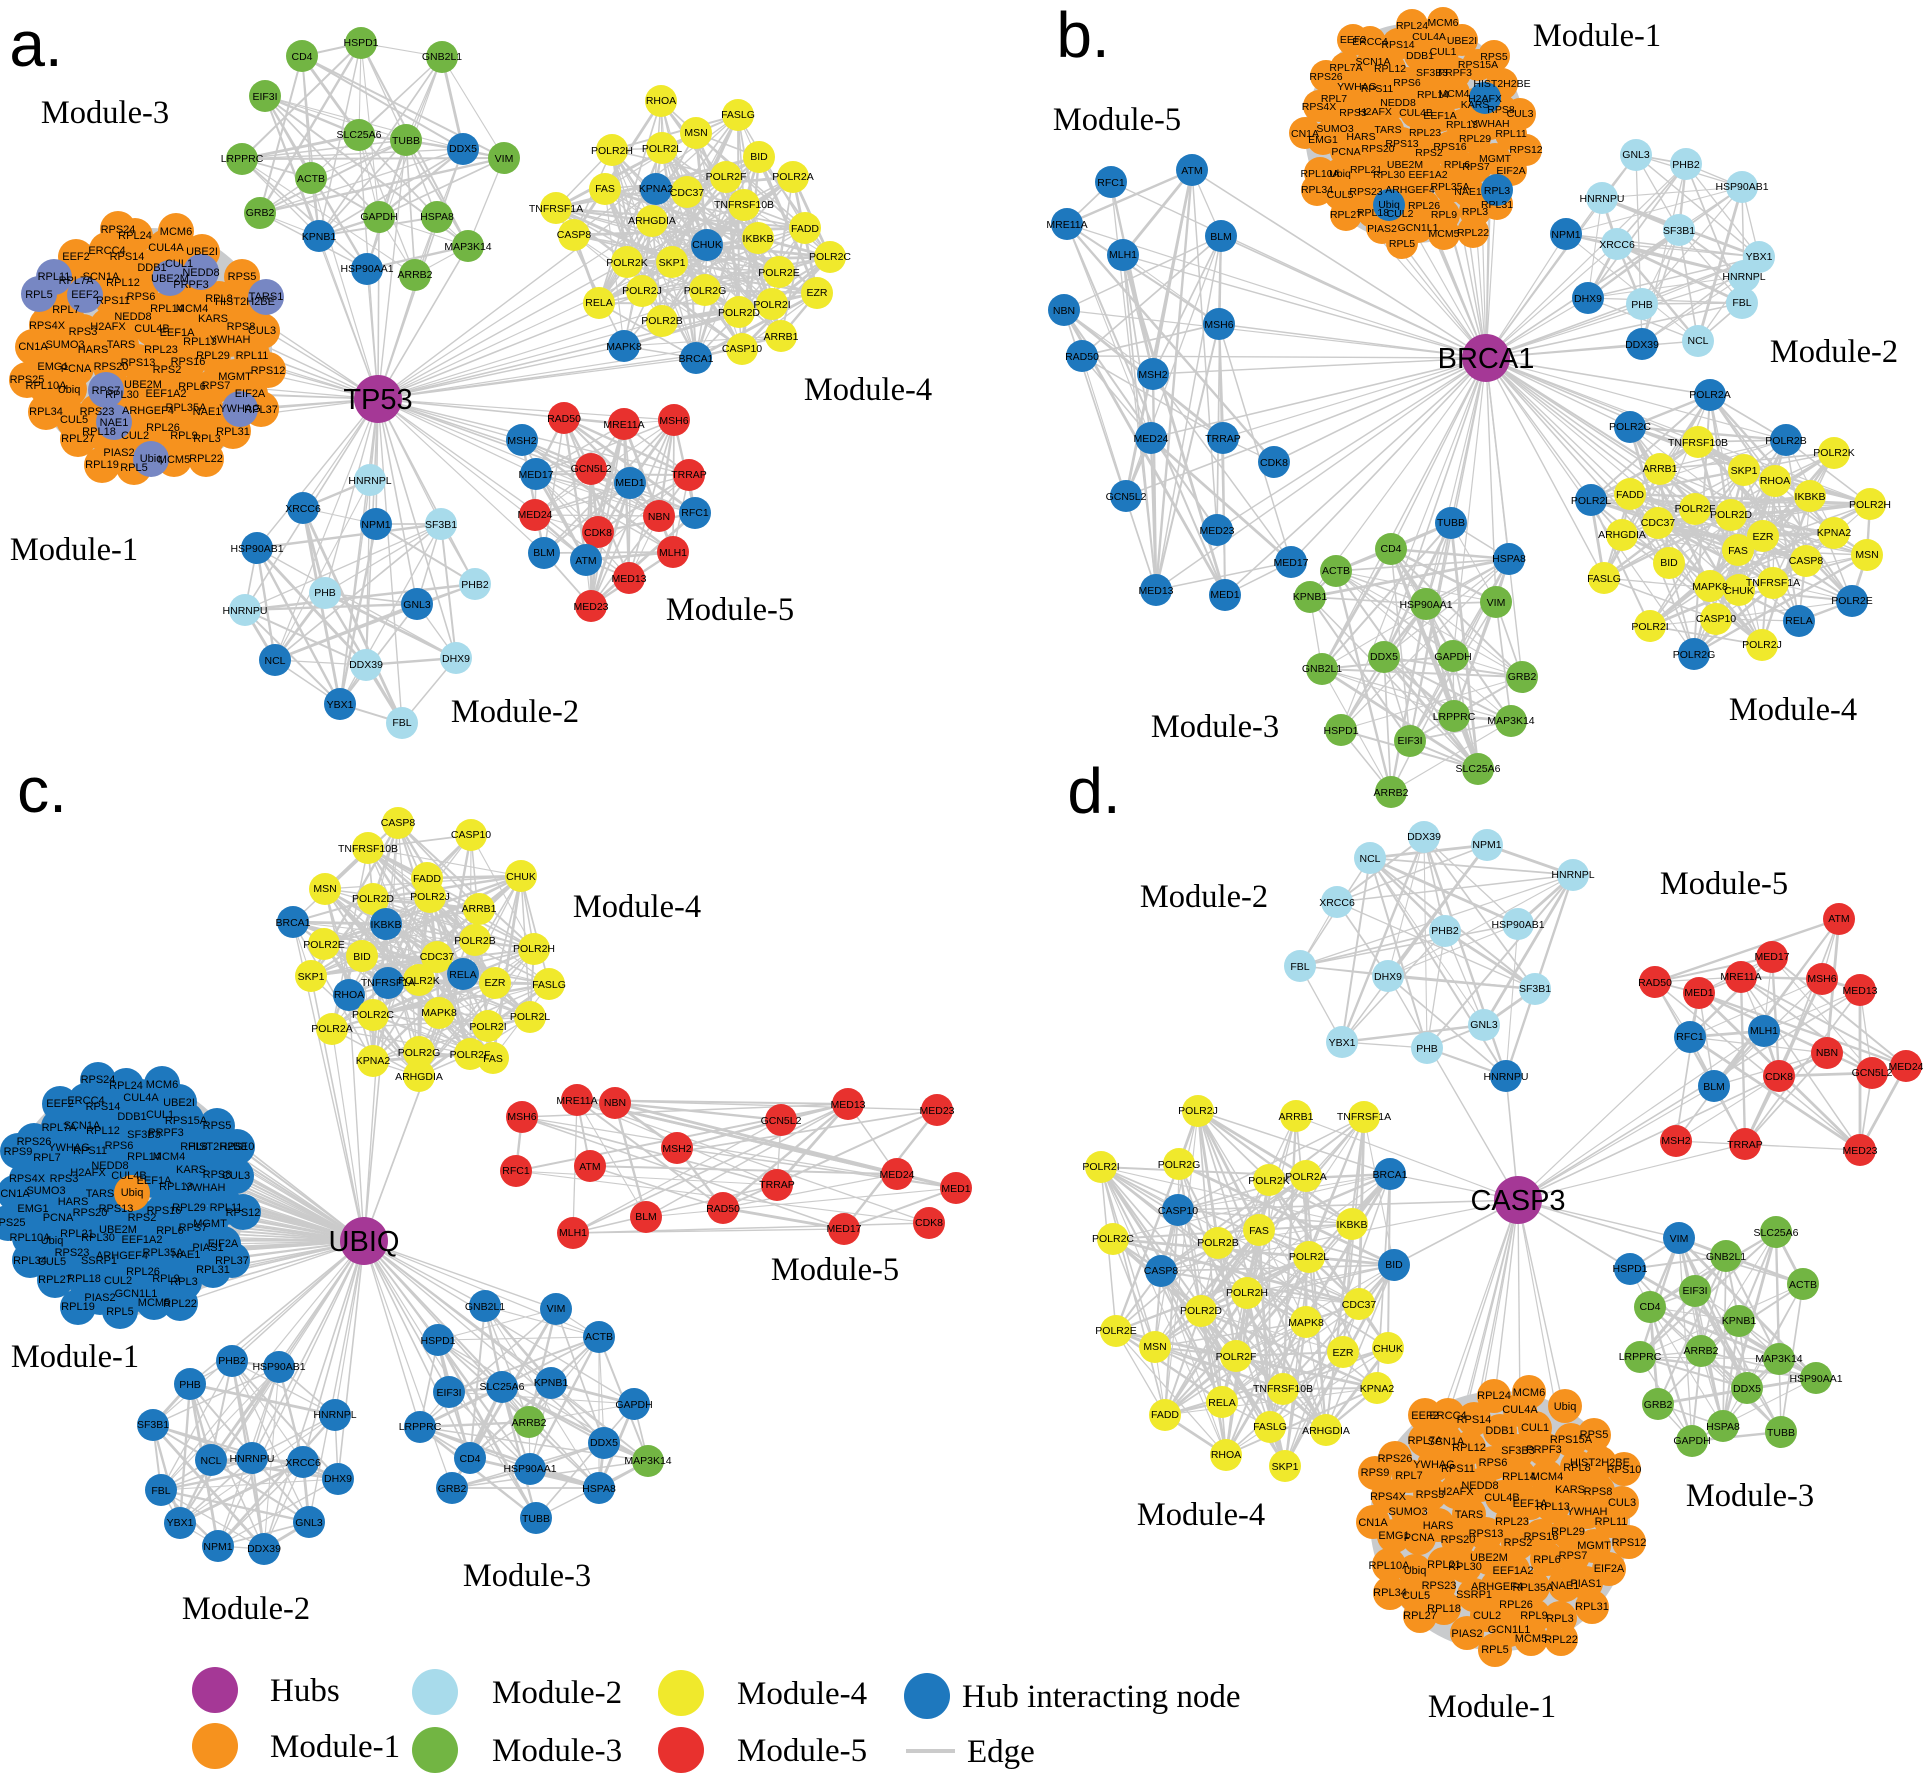  I want to click on svg-text: RPL7A, so click(1345, 68).